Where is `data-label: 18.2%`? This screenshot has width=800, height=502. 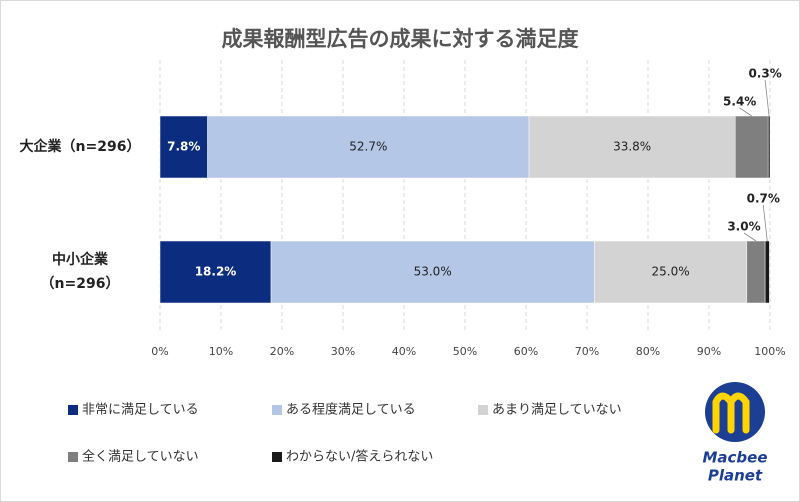
data-label: 18.2% is located at coordinates (216, 272).